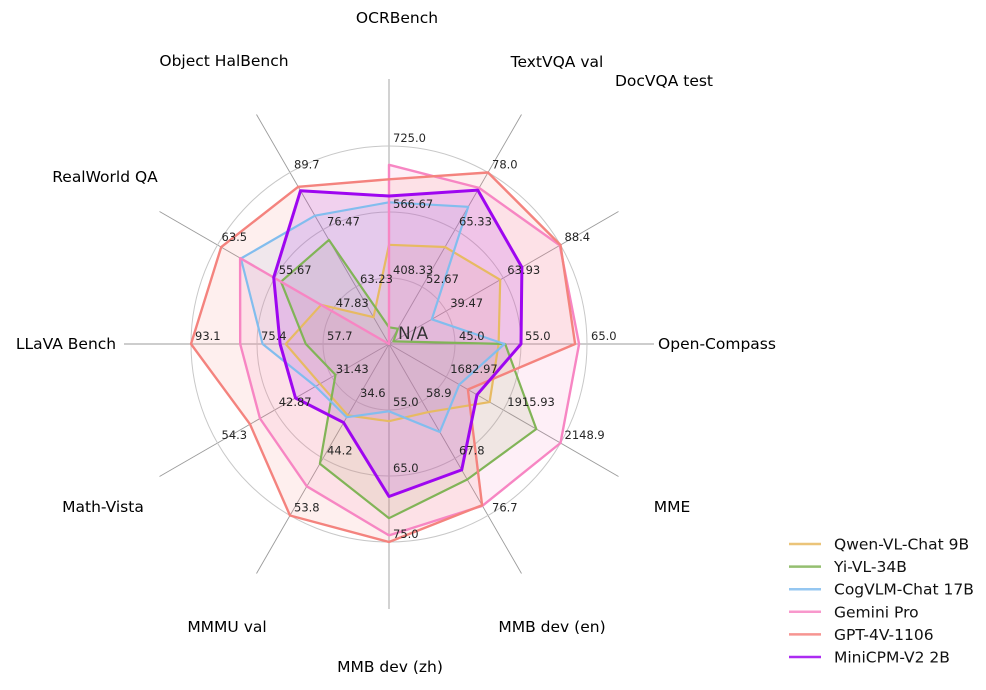 Image resolution: width=986 pixels, height=690 pixels. I want to click on tick-label-mmb-dev-zh-1: 55.0, so click(406, 402).